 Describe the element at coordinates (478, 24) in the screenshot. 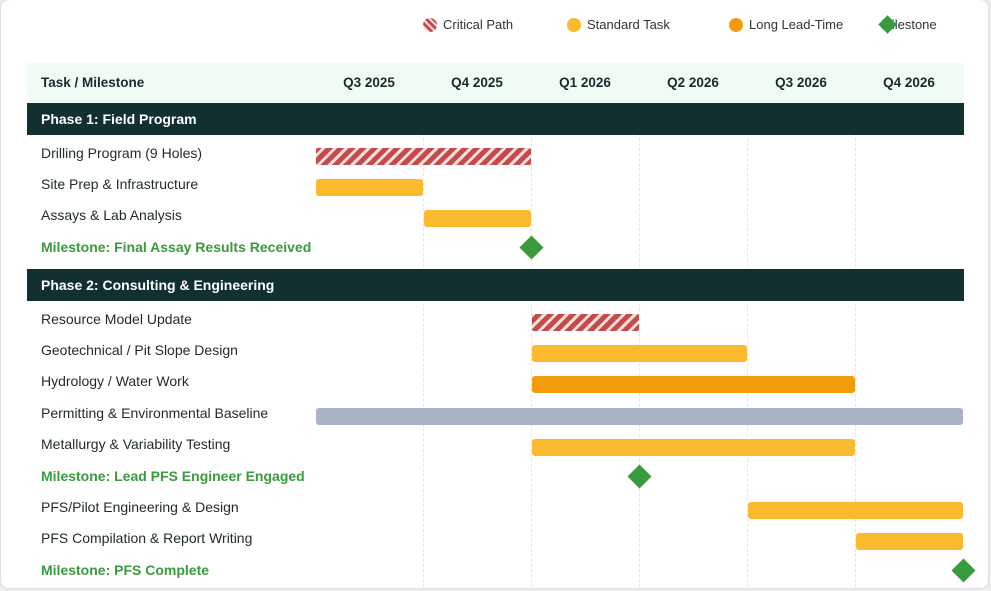

I see `legend-label: Critical Path` at that location.